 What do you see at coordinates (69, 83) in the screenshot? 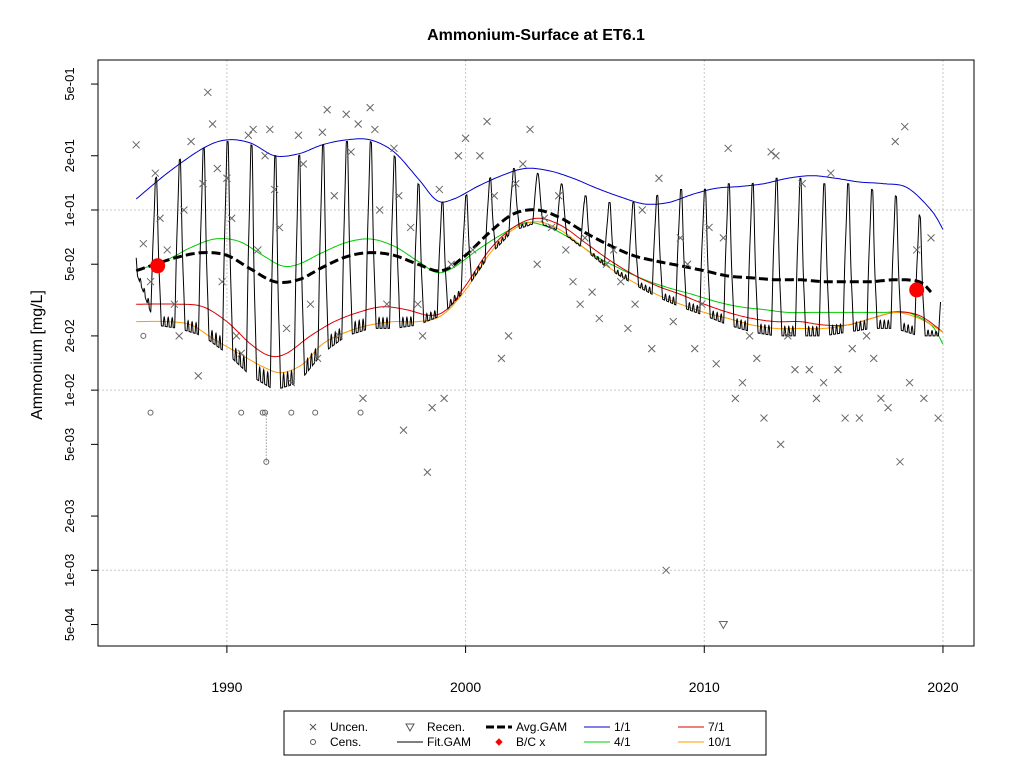
I see `y-tick-label: 5e-01` at bounding box center [69, 83].